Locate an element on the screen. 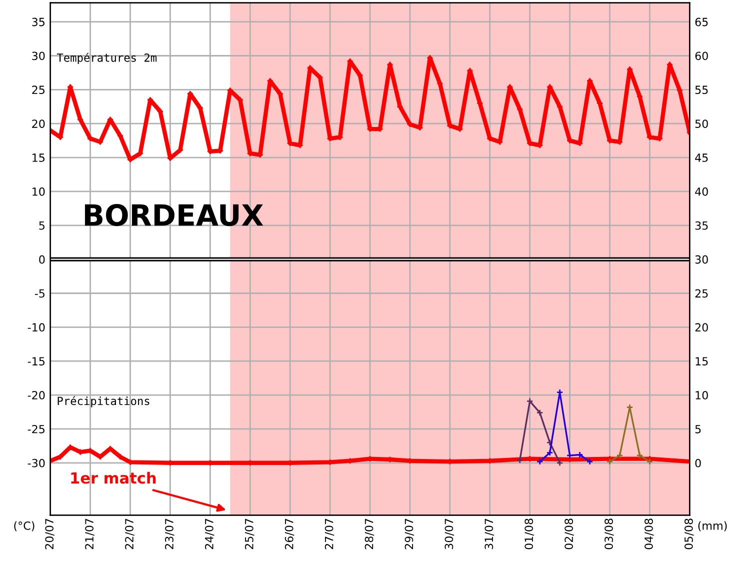 This screenshot has width=740, height=563. annotation: Températures 2m is located at coordinates (106, 58).